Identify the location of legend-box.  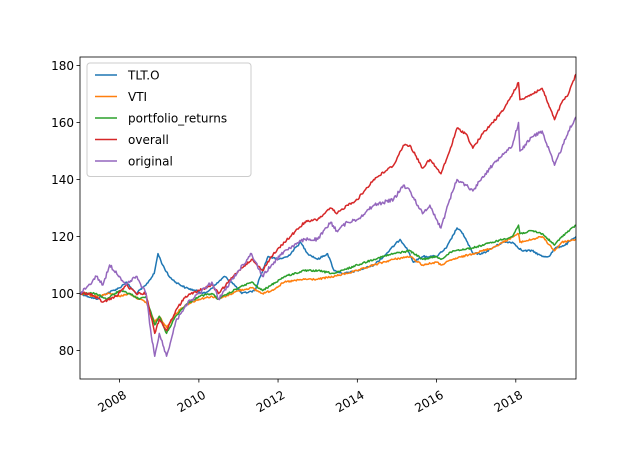
(169, 119).